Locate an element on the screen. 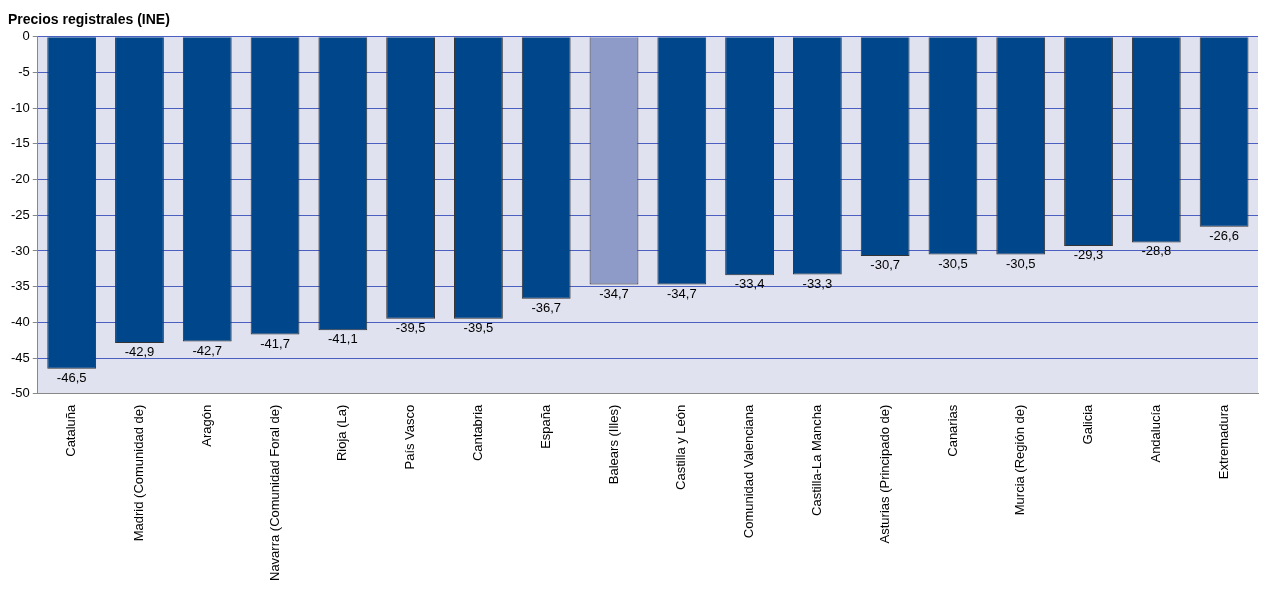 Image resolution: width=1270 pixels, height=592 pixels. y-tick-label: -10 is located at coordinates (20, 107).